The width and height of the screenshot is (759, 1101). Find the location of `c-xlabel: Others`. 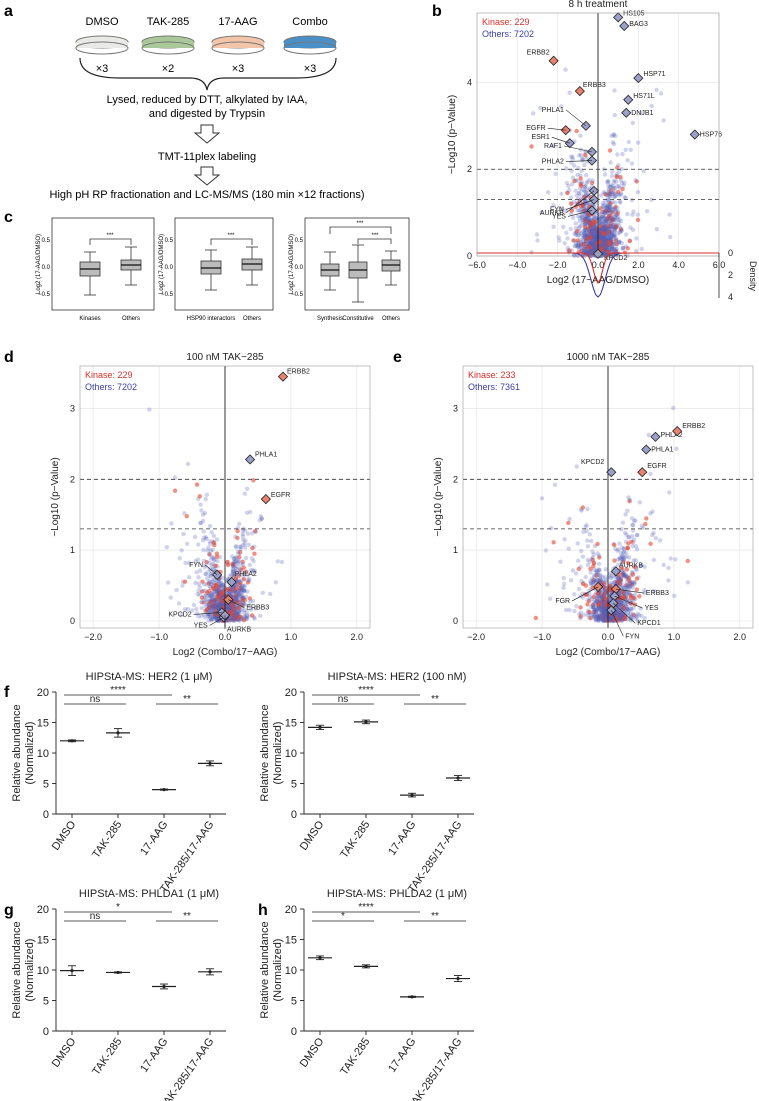

c-xlabel: Others is located at coordinates (131, 319).